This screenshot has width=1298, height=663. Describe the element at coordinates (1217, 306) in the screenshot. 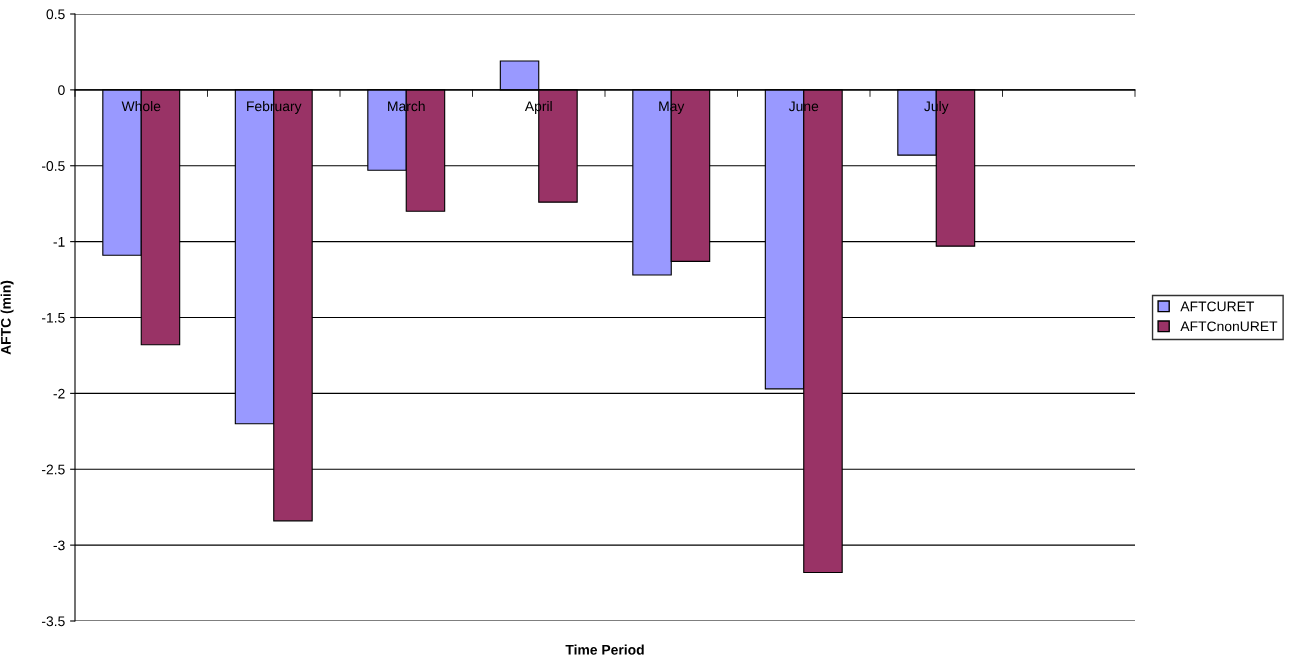

I see `legend-label: AFTCURET` at that location.